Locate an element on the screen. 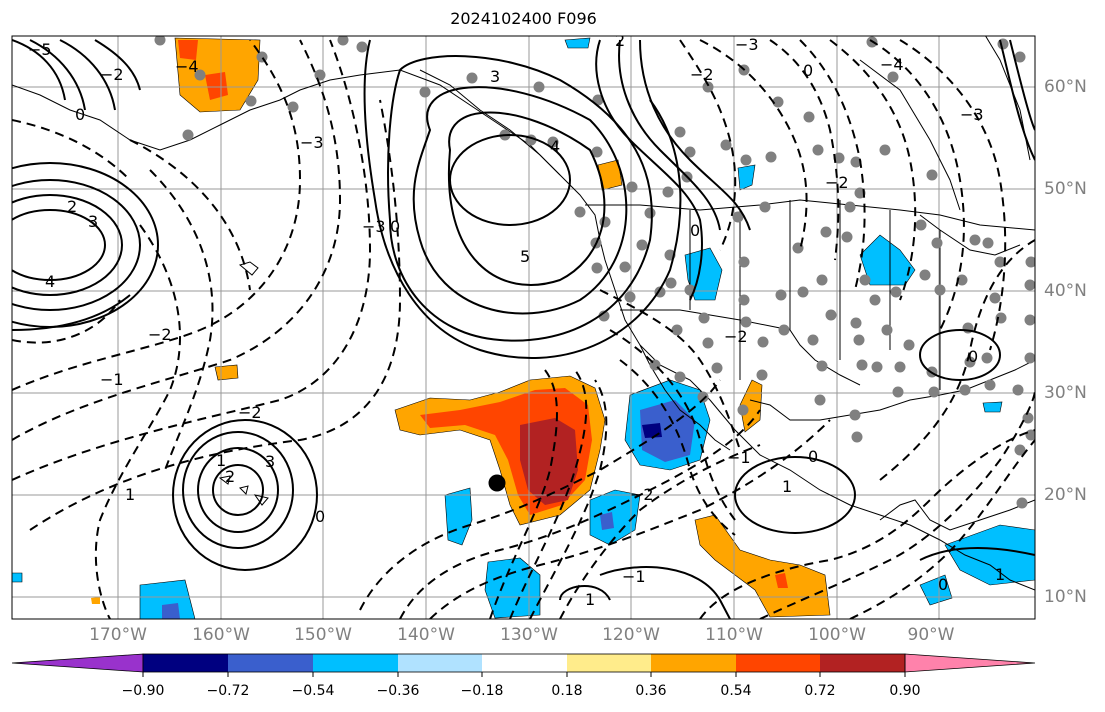 Image resolution: width=1105 pixels, height=712 pixels. colorbar-label: 0.72 is located at coordinates (820, 691).